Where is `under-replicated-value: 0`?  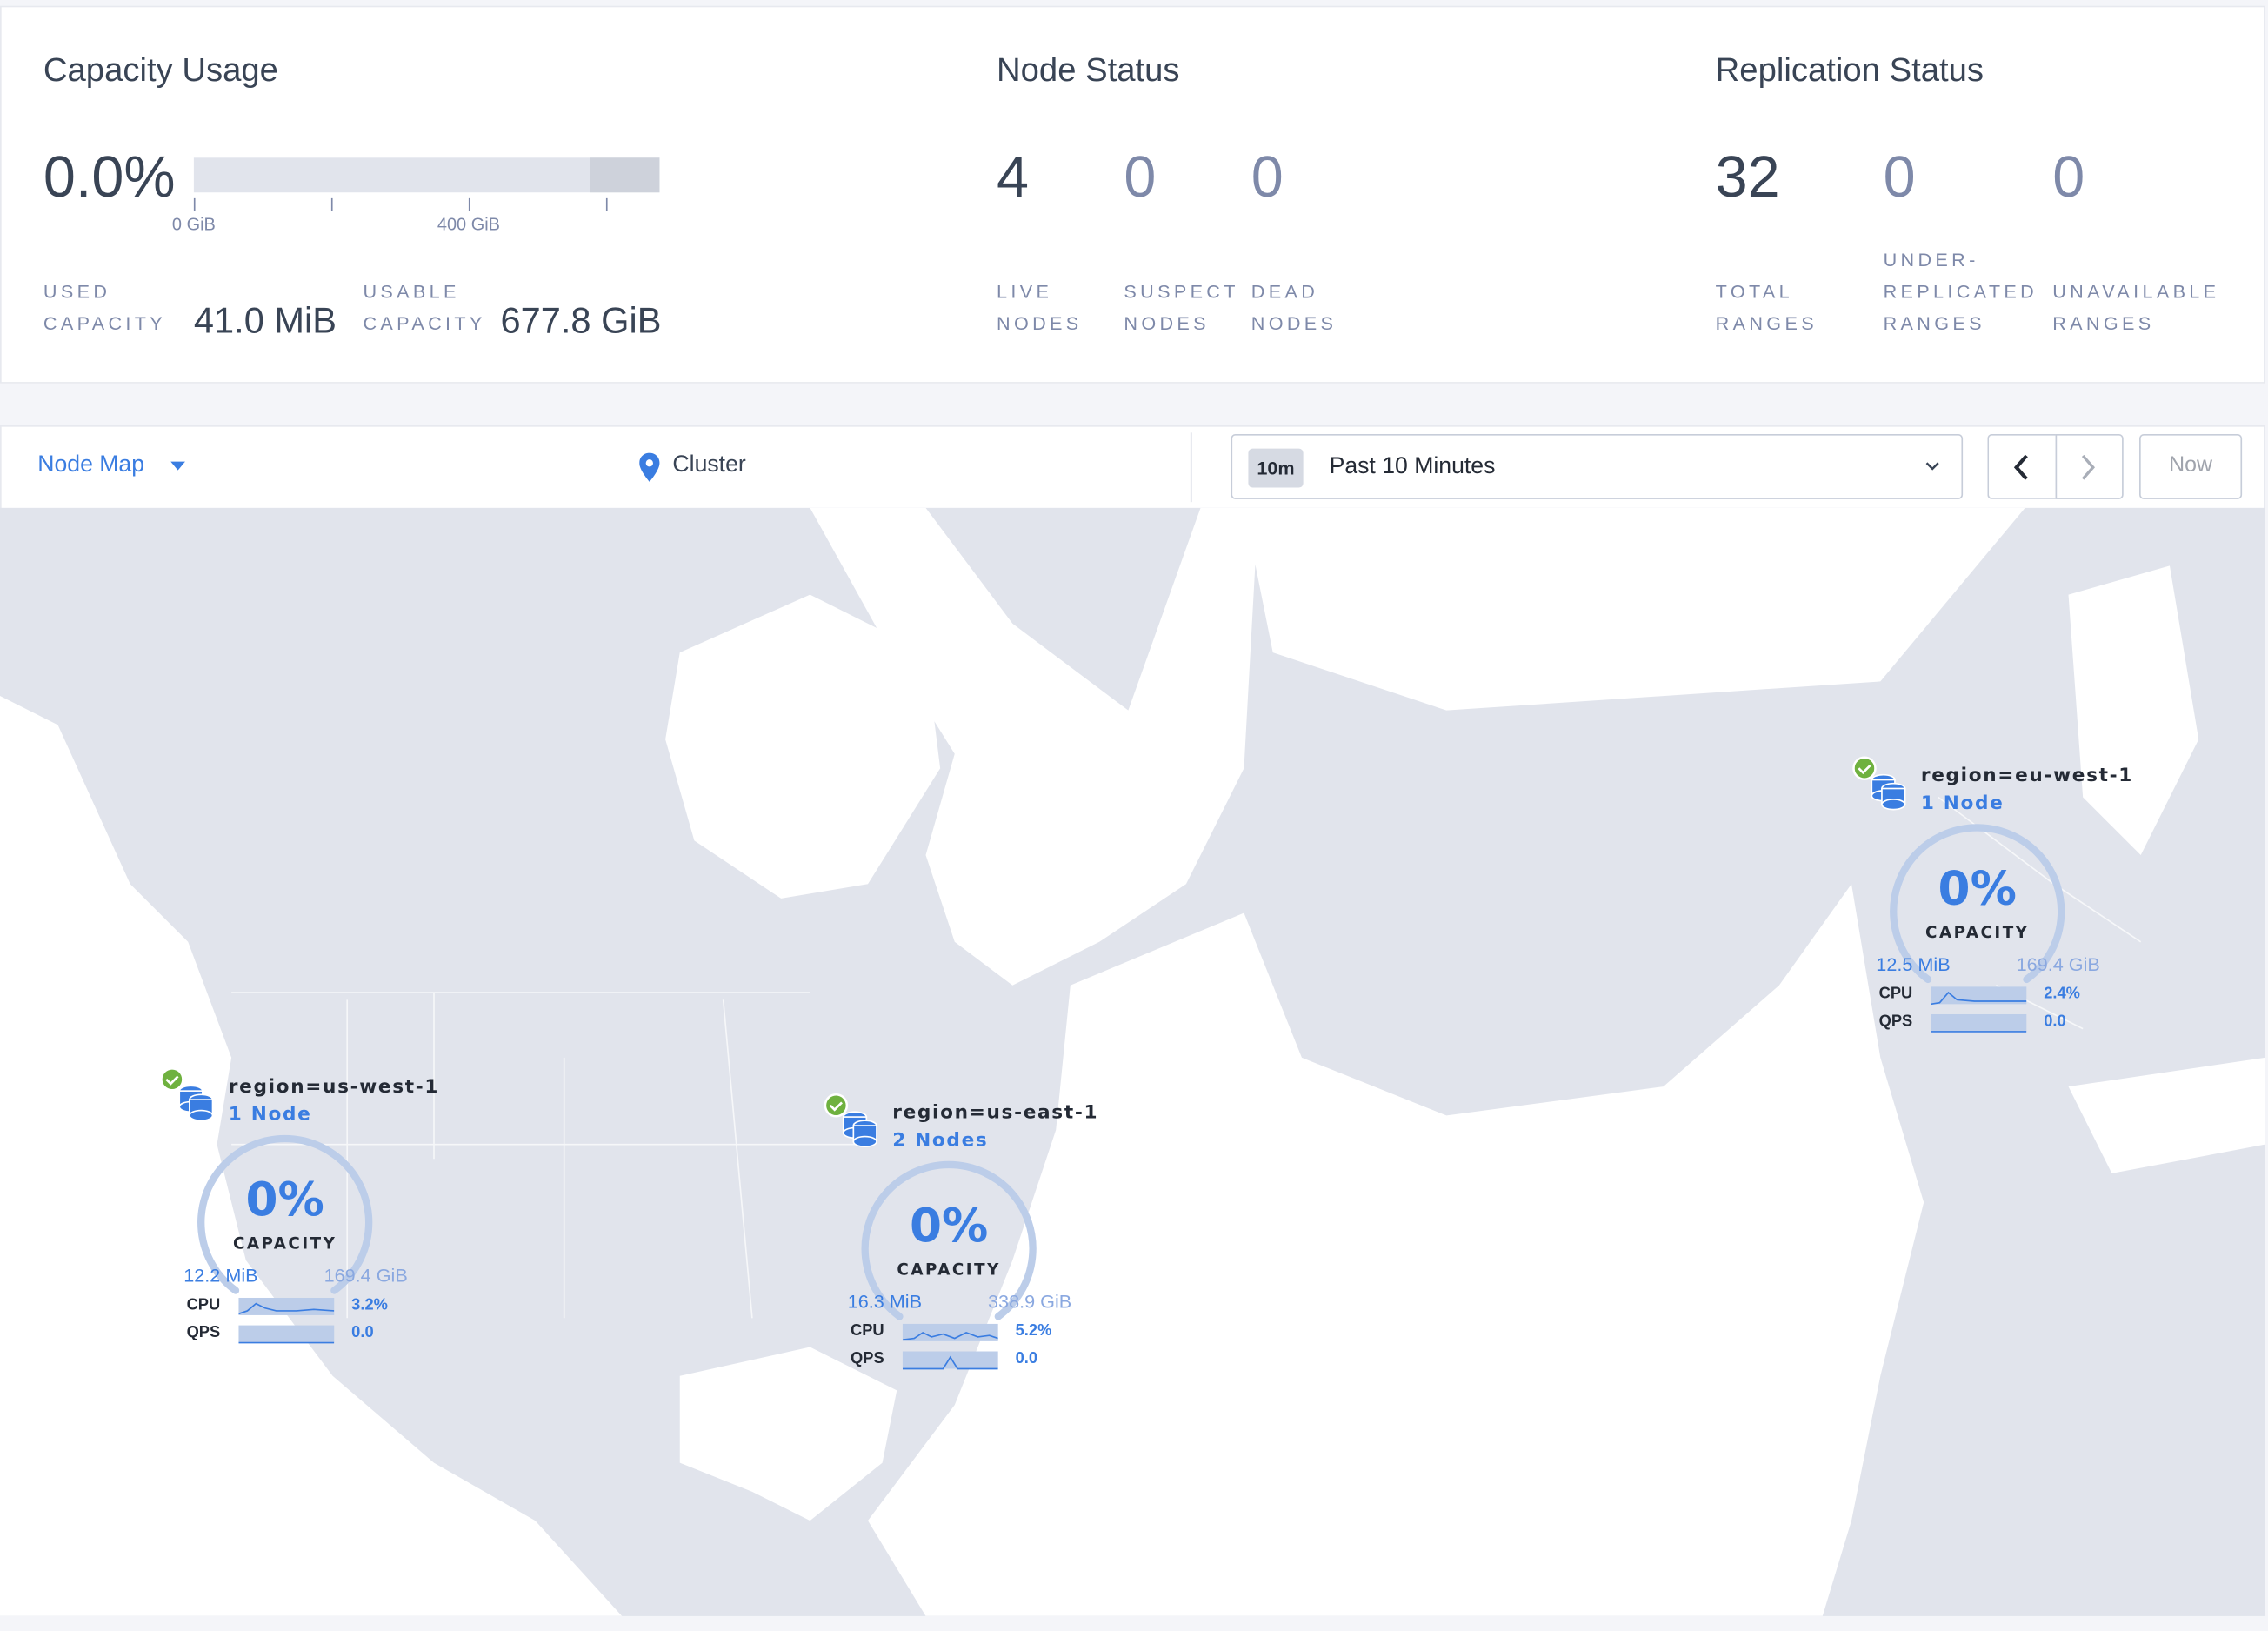 under-replicated-value: 0 is located at coordinates (1899, 178).